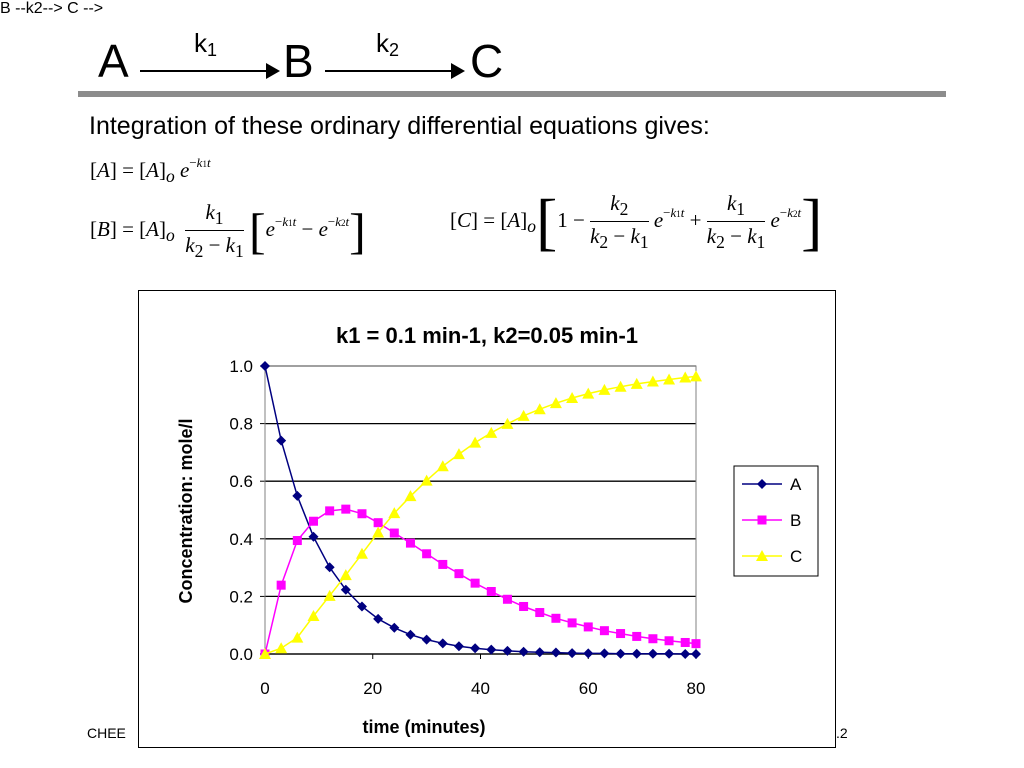 The height and width of the screenshot is (768, 1024). I want to click on legend-label: B, so click(795, 520).